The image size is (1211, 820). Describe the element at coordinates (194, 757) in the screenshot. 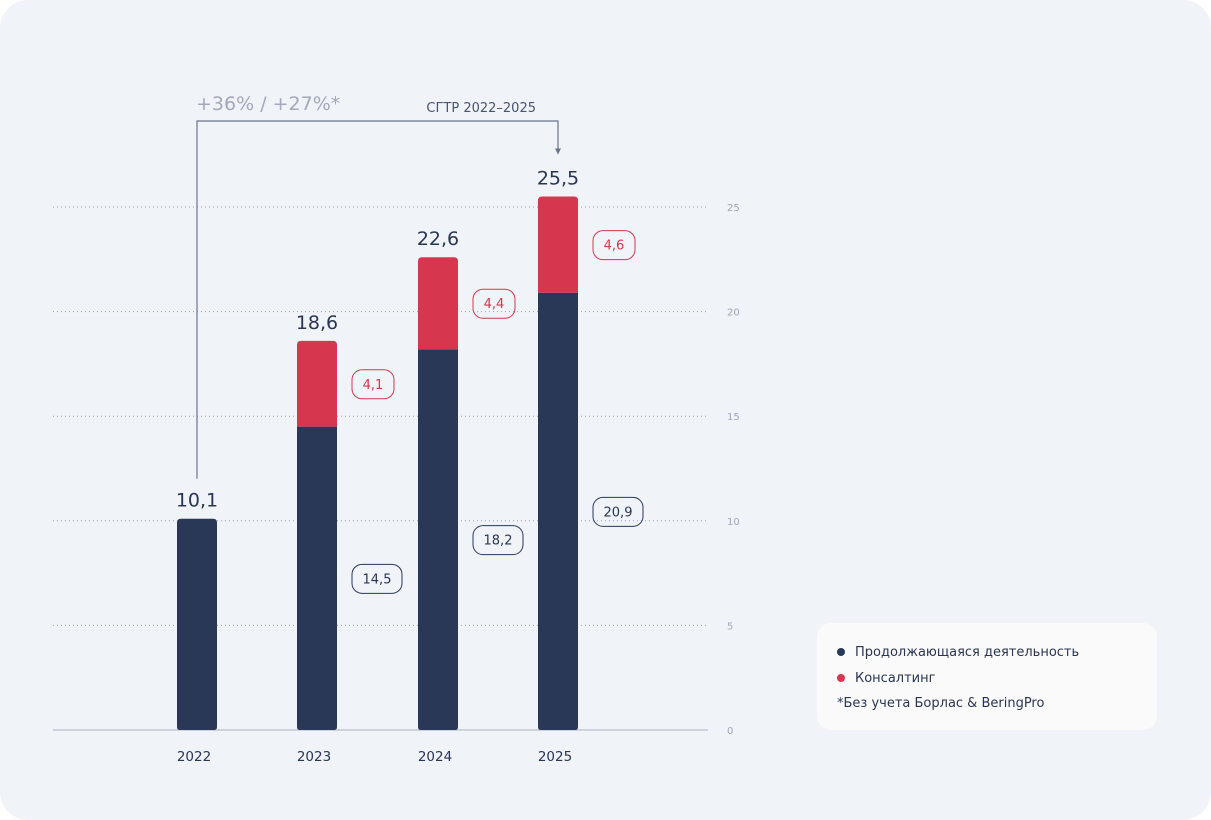

I see `x-tick-label-2022: 2022` at that location.